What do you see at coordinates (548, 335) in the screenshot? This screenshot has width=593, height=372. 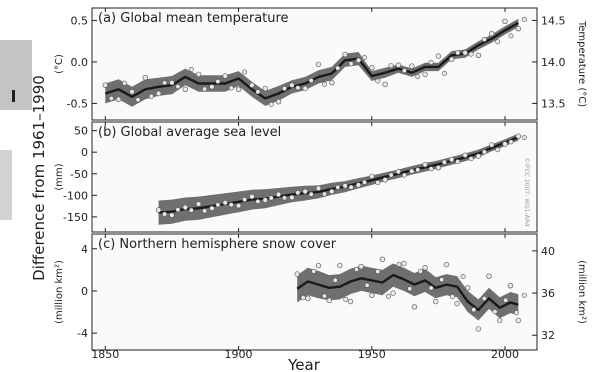 I see `snow-cover-right-tick-label: 32` at bounding box center [548, 335].